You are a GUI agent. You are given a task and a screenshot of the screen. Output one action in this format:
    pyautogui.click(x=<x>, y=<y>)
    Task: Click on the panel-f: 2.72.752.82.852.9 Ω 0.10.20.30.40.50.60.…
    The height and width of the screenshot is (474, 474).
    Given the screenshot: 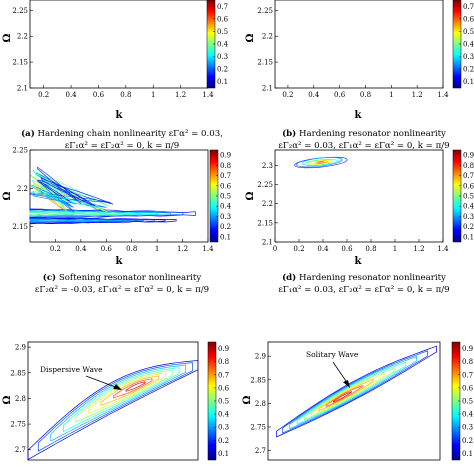 What is the action you would take?
    pyautogui.click(x=358, y=401)
    